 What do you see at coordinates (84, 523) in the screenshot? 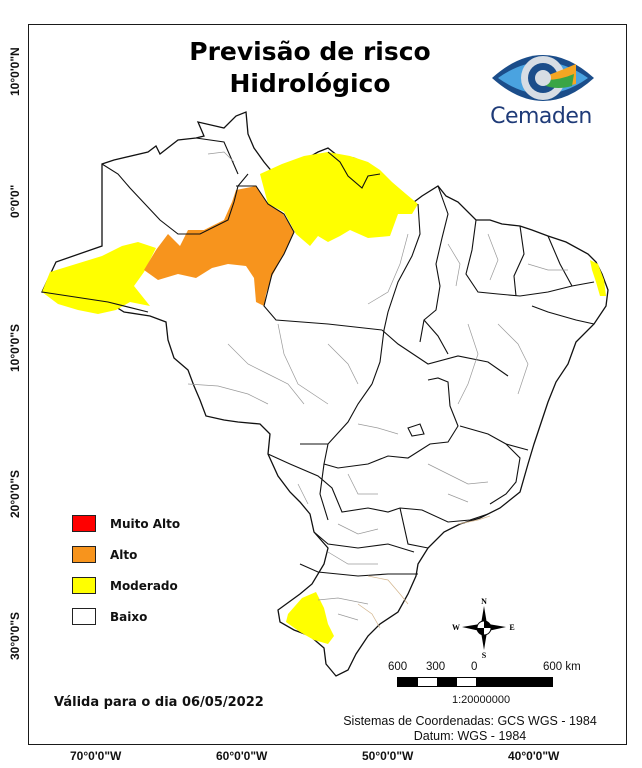
I see `legend-swatch-muito-alto` at bounding box center [84, 523].